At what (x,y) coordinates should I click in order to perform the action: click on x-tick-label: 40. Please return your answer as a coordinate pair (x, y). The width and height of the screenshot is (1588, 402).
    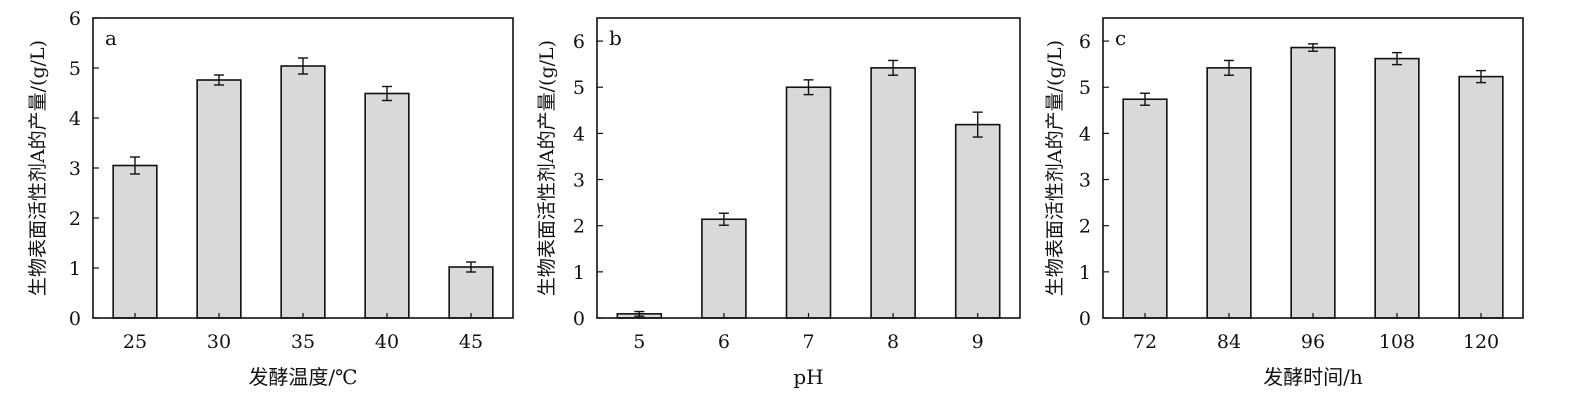
    Looking at the image, I should click on (387, 342).